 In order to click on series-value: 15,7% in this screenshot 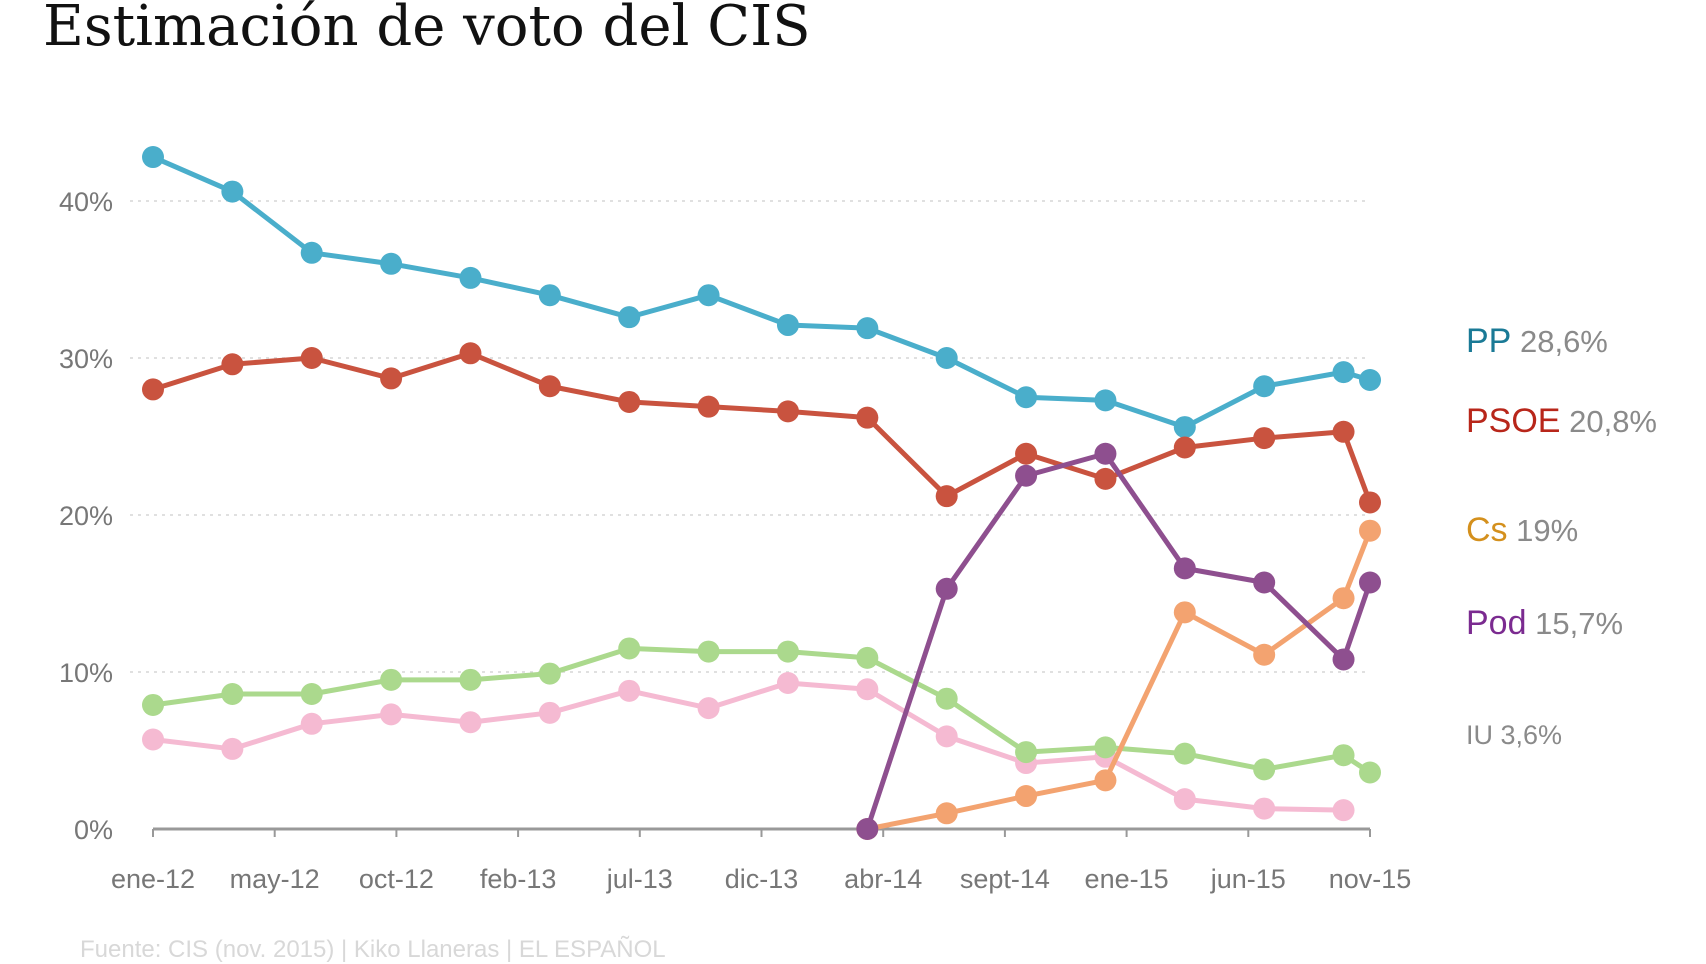, I will do `click(1575, 623)`.